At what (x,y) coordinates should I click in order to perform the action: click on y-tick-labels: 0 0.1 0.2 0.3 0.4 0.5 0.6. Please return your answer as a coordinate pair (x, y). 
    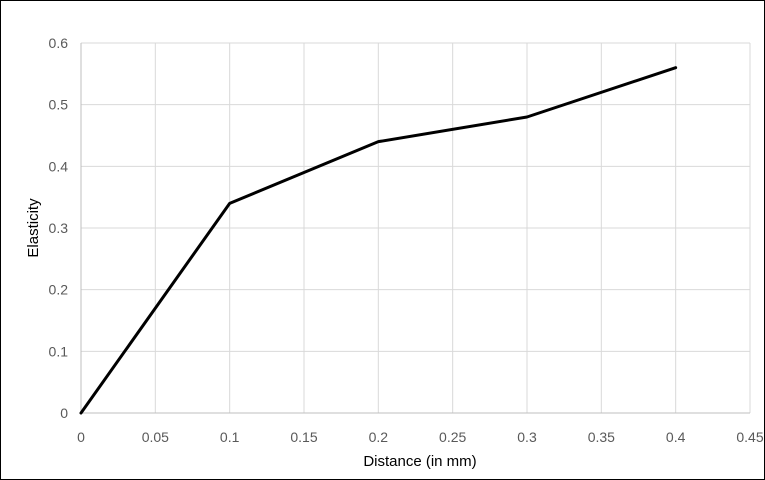
    Looking at the image, I should click on (59, 228).